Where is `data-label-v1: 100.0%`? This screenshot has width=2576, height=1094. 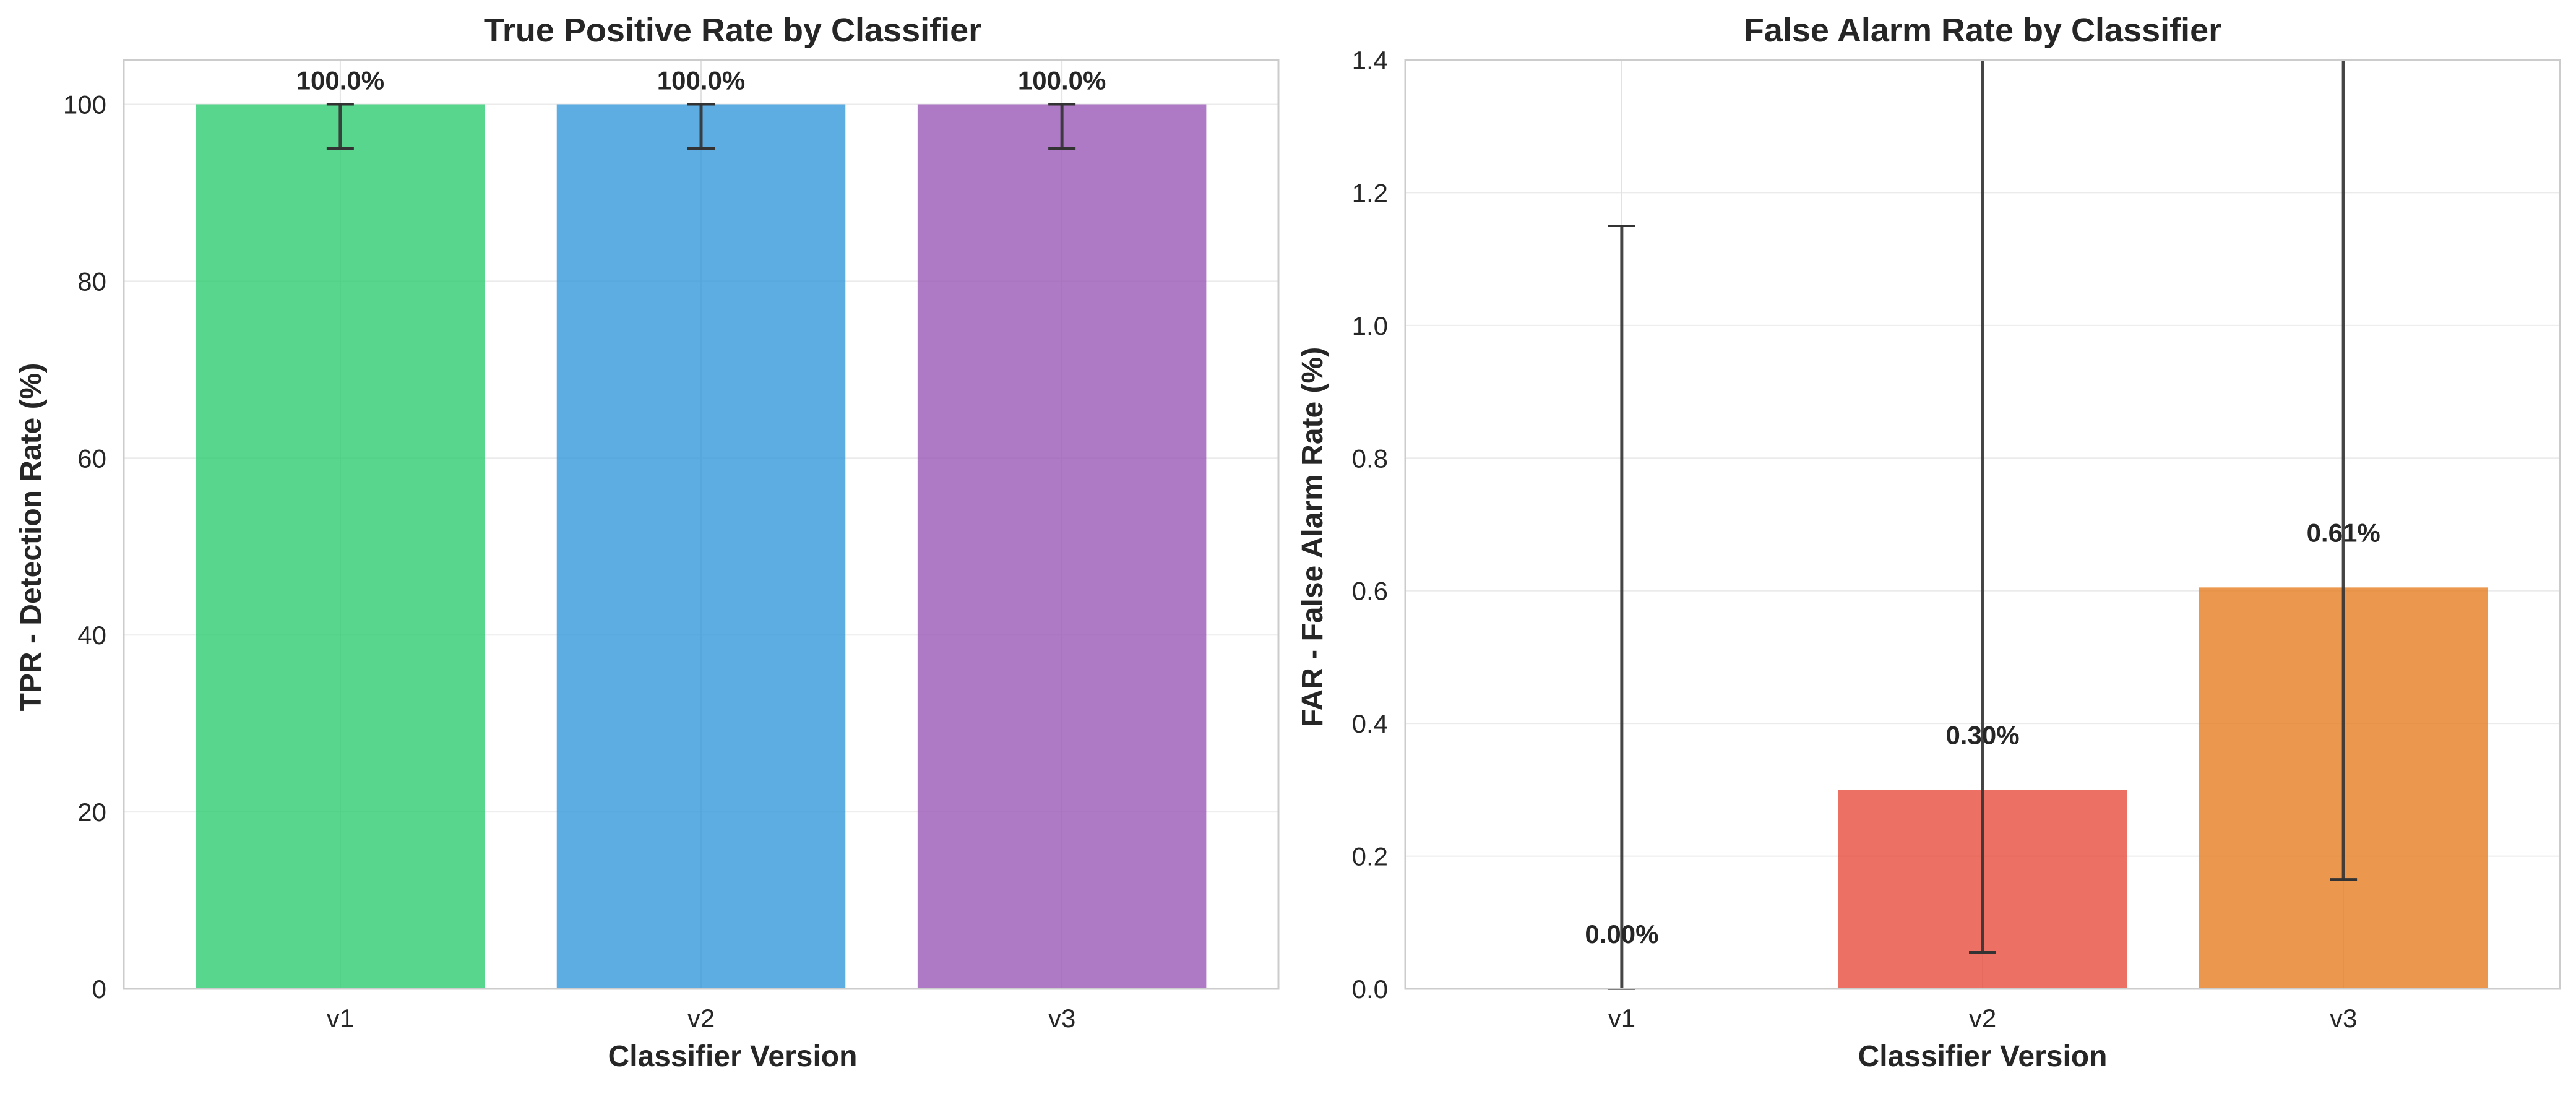
data-label-v1: 100.0% is located at coordinates (340, 80).